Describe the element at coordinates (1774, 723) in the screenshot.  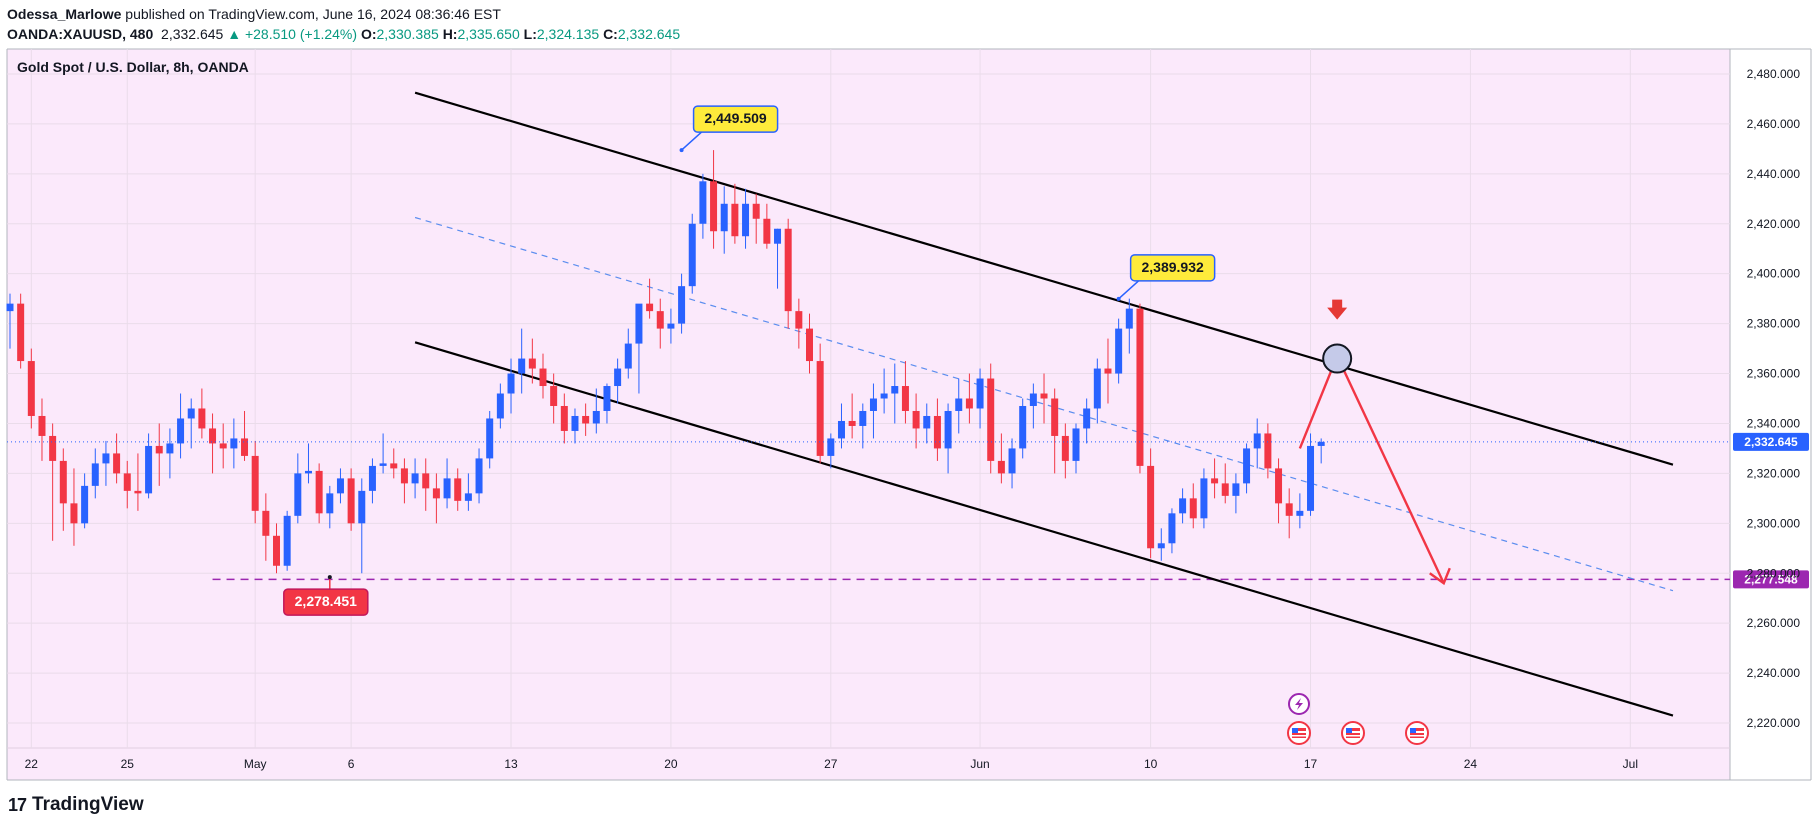
I see `y-tick-label: 2,220.000` at that location.